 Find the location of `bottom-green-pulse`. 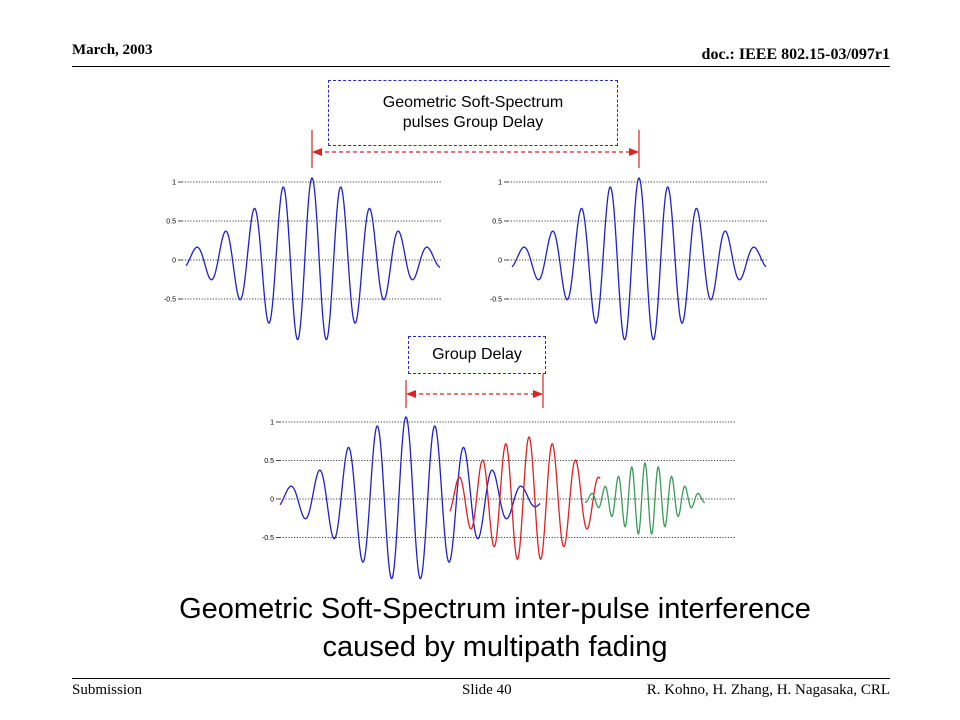

bottom-green-pulse is located at coordinates (645, 498).